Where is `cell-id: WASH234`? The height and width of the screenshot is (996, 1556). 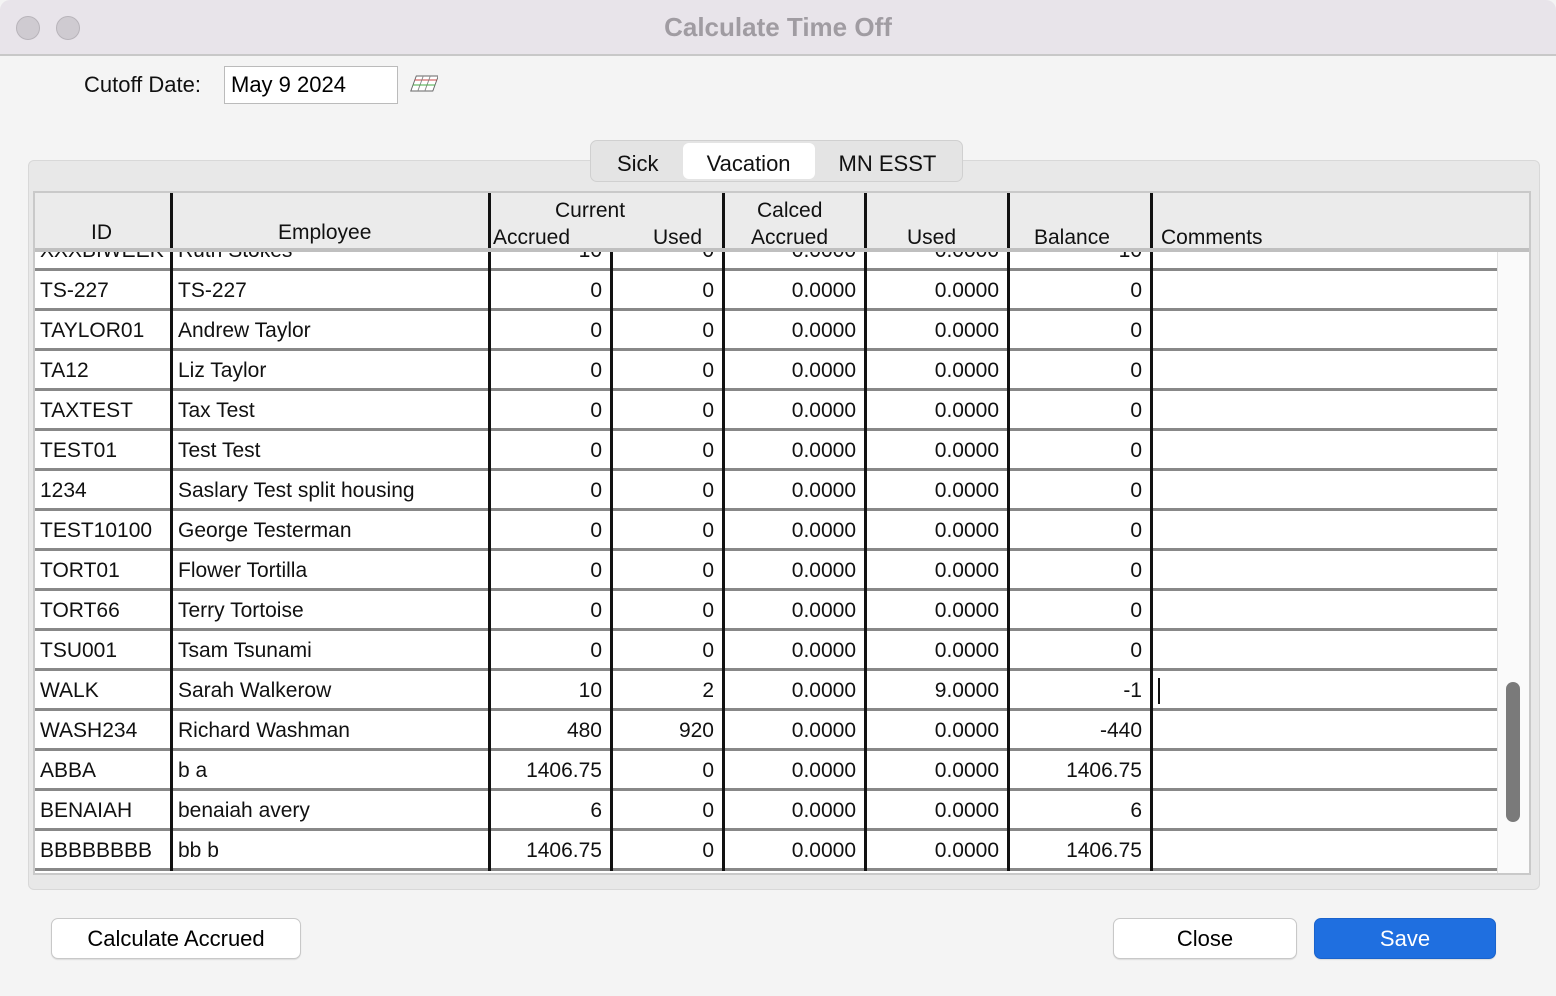 cell-id: WASH234 is located at coordinates (104, 731).